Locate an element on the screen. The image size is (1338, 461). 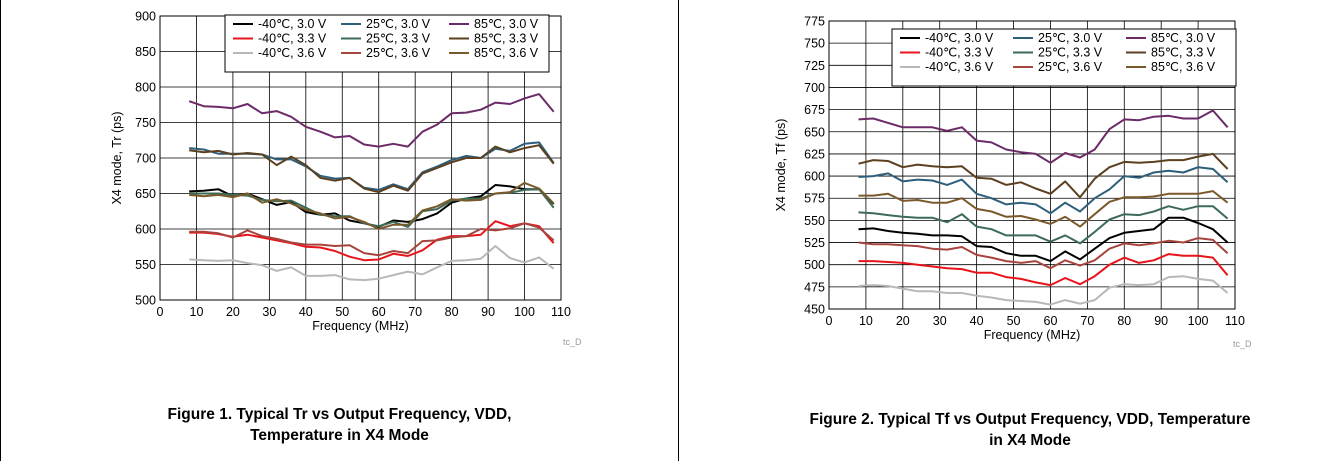
fig2-legend-label-8: 85℃, 3.6 V is located at coordinates (1183, 67).